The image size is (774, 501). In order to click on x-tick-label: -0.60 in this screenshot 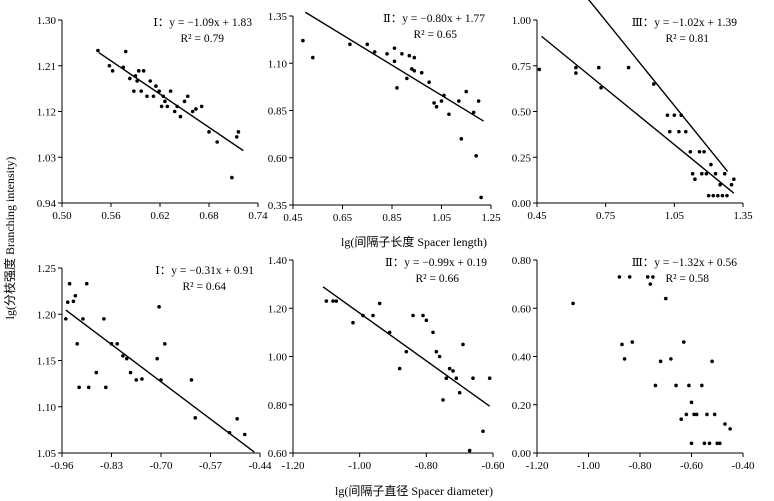, I will do `click(691, 466)`.